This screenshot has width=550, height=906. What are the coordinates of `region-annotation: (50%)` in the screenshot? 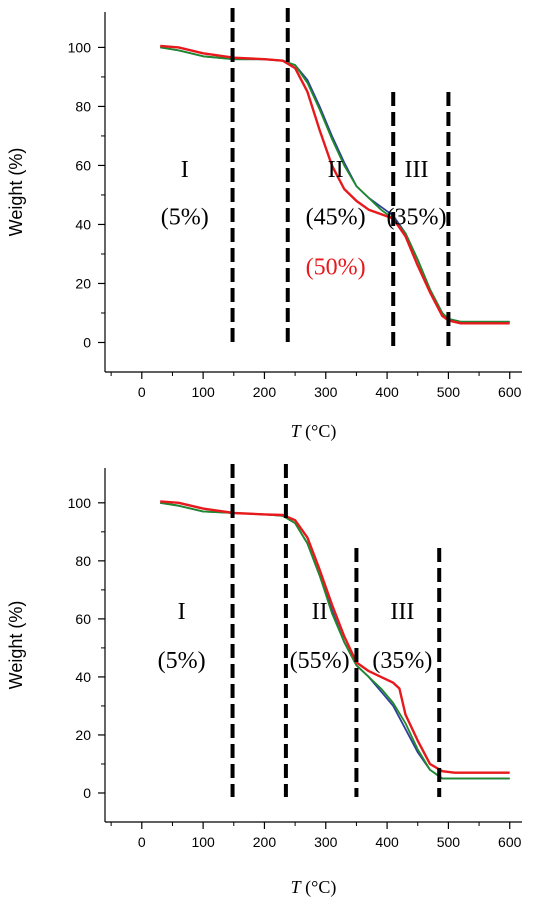 It's located at (336, 268).